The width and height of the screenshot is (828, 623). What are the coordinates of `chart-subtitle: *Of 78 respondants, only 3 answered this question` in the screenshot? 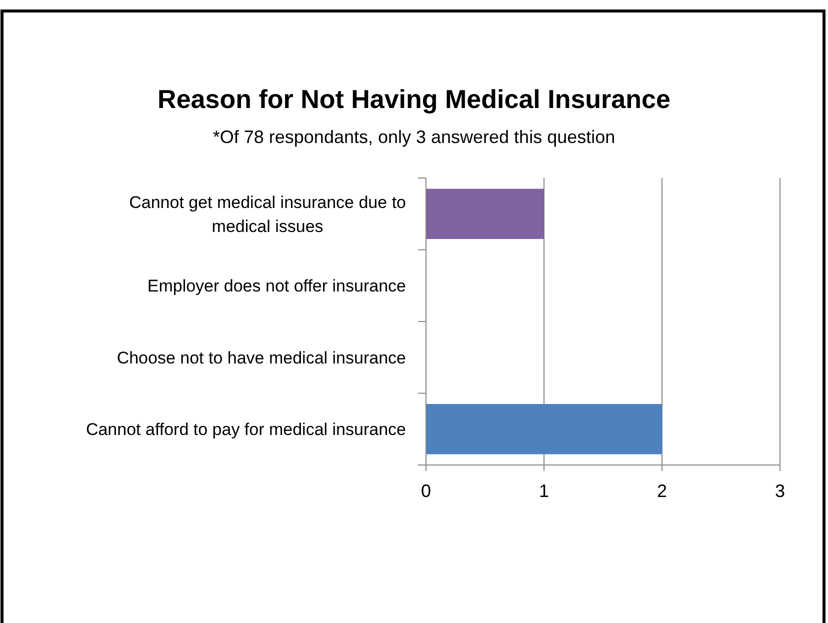 It's located at (414, 137).